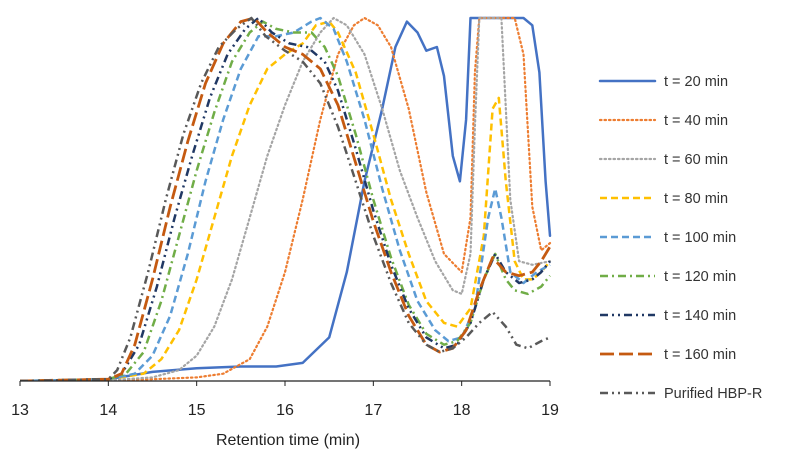 The width and height of the screenshot is (788, 453). Describe the element at coordinates (285, 410) in the screenshot. I see `x-tick-label: 16` at that location.